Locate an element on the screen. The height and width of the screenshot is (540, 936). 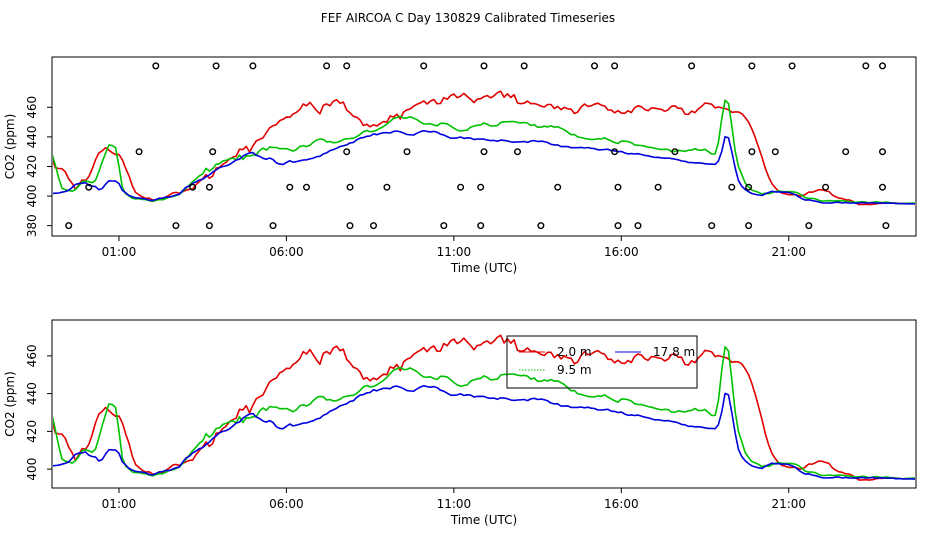
y-tick-label: 380 is located at coordinates (32, 225).